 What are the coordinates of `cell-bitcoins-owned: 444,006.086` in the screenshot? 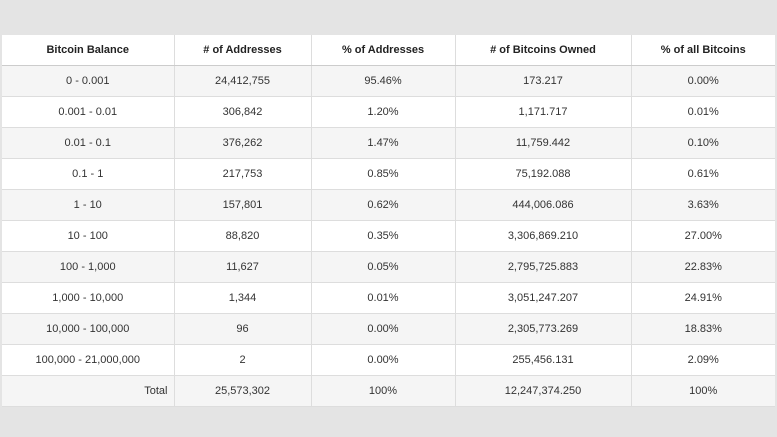 It's located at (543, 205).